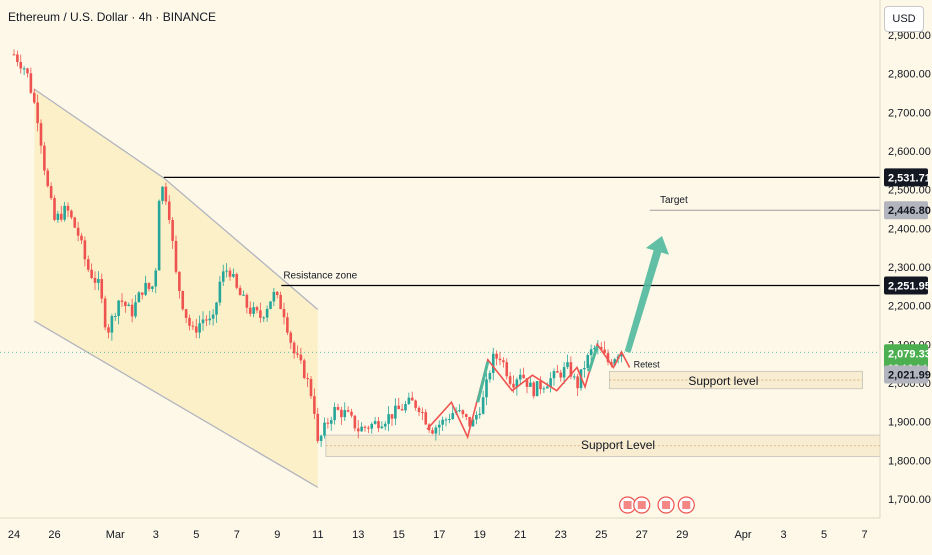  Describe the element at coordinates (176, 199) in the screenshot. I see `channel-upper-line` at that location.